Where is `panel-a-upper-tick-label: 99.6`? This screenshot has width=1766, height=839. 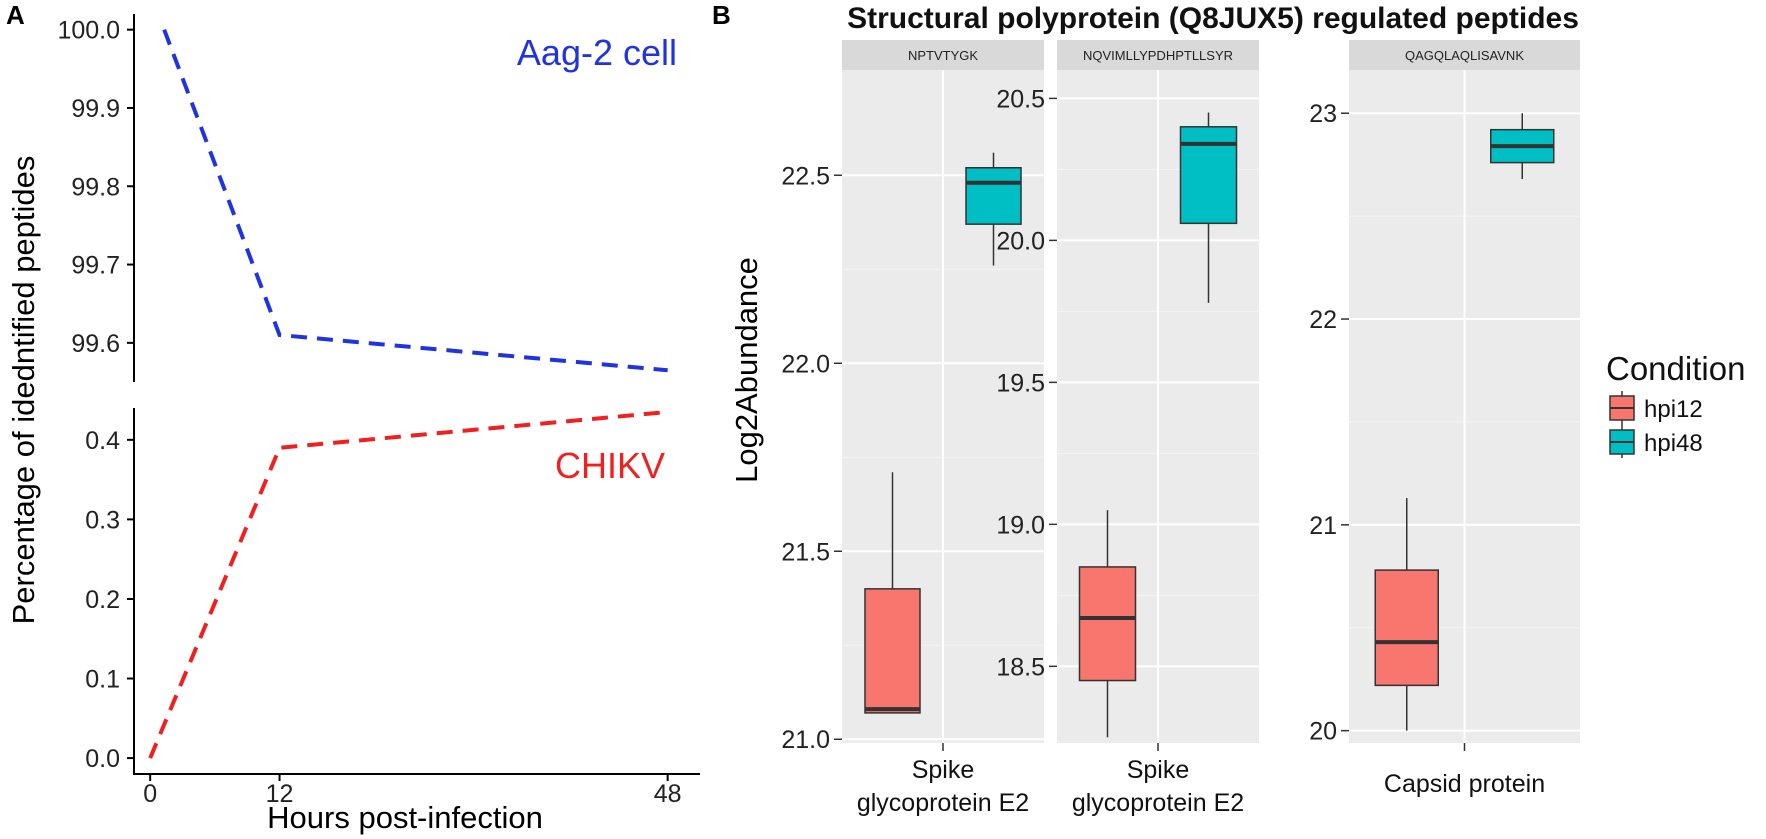
panel-a-upper-tick-label: 99.6 is located at coordinates (95, 344).